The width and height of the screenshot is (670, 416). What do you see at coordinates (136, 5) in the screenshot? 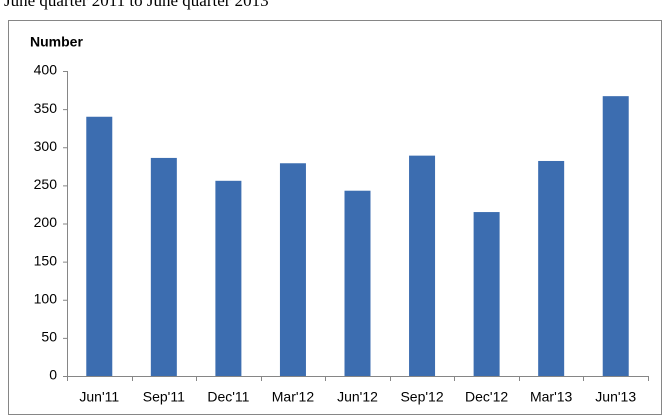
I see `chart-title: June quarter 2011 to June quarter 2013` at bounding box center [136, 5].